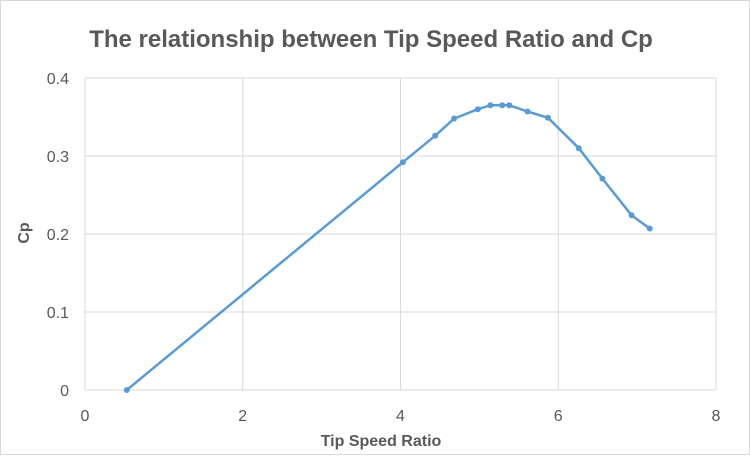  I want to click on x-tick-label: 0, so click(85, 416).